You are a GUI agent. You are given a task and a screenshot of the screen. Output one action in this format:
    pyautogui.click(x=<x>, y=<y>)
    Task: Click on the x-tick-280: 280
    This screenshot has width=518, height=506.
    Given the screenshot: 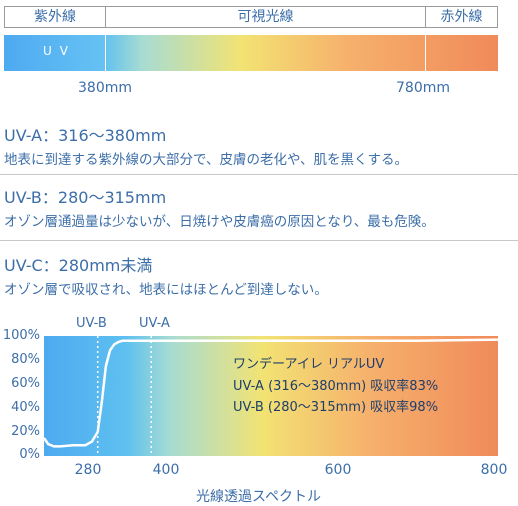 What is the action you would take?
    pyautogui.click(x=88, y=470)
    